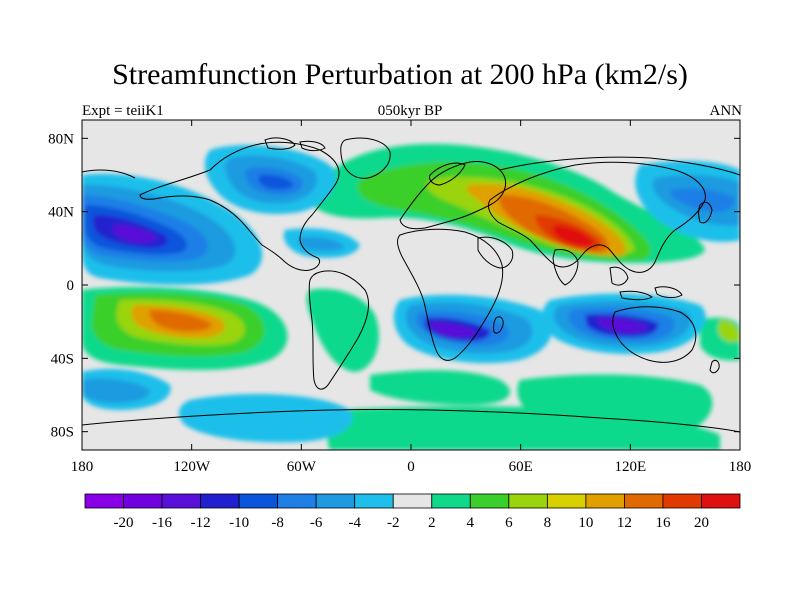 The height and width of the screenshot is (600, 800). What do you see at coordinates (471, 523) in the screenshot?
I see `colorbar-label: 4` at bounding box center [471, 523].